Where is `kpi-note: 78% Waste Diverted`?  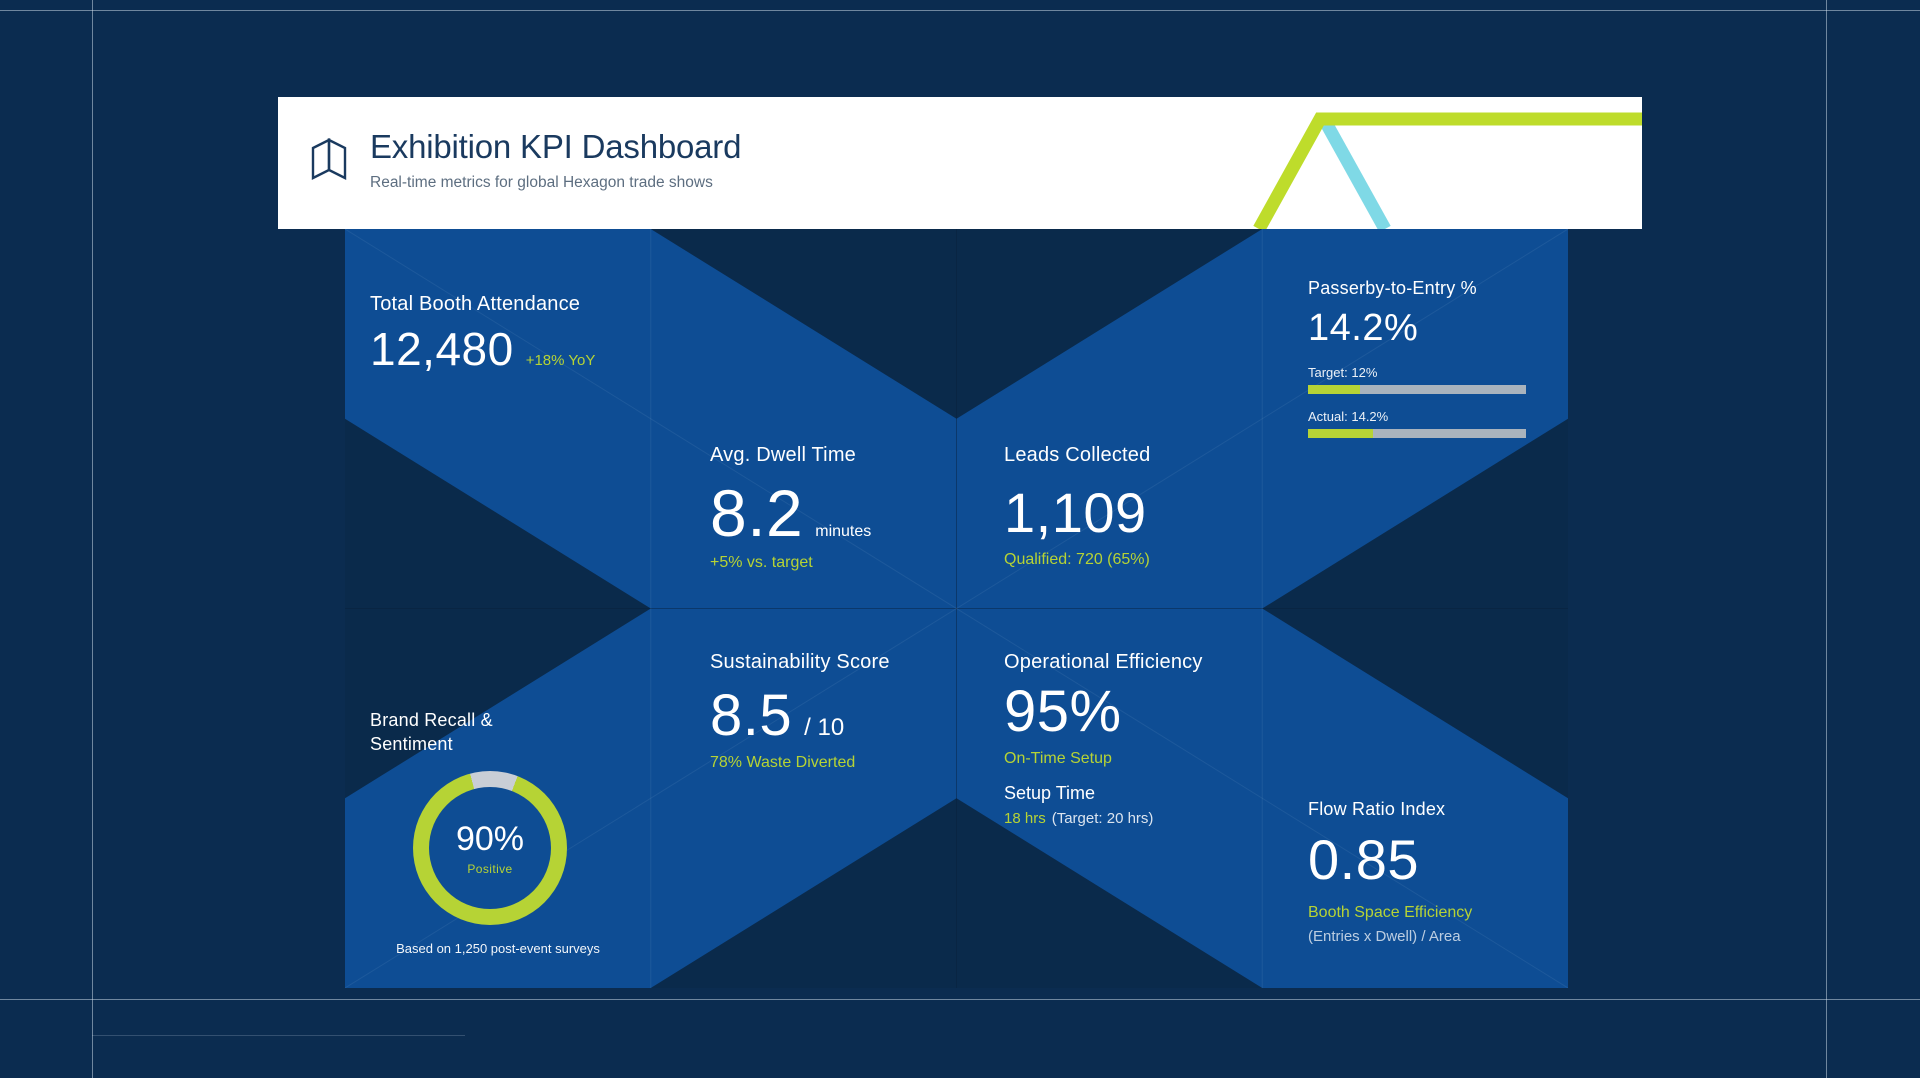 kpi-note: 78% Waste Diverted is located at coordinates (783, 763).